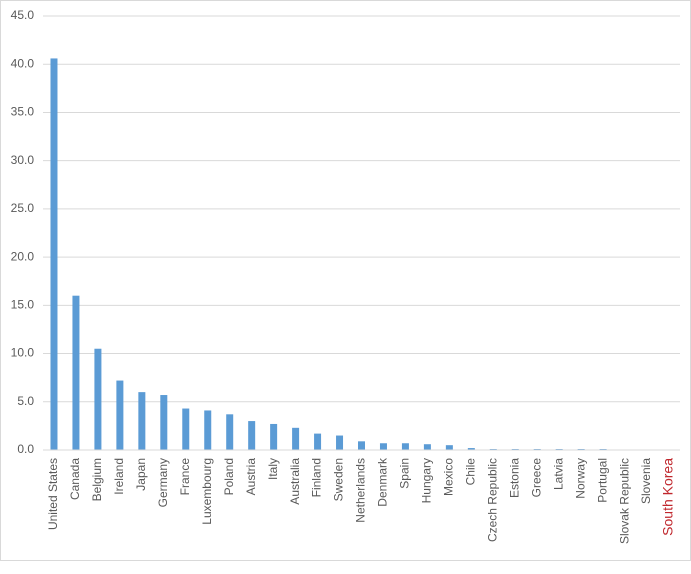  Describe the element at coordinates (580, 478) in the screenshot. I see `x-tick-label: Norway` at that location.